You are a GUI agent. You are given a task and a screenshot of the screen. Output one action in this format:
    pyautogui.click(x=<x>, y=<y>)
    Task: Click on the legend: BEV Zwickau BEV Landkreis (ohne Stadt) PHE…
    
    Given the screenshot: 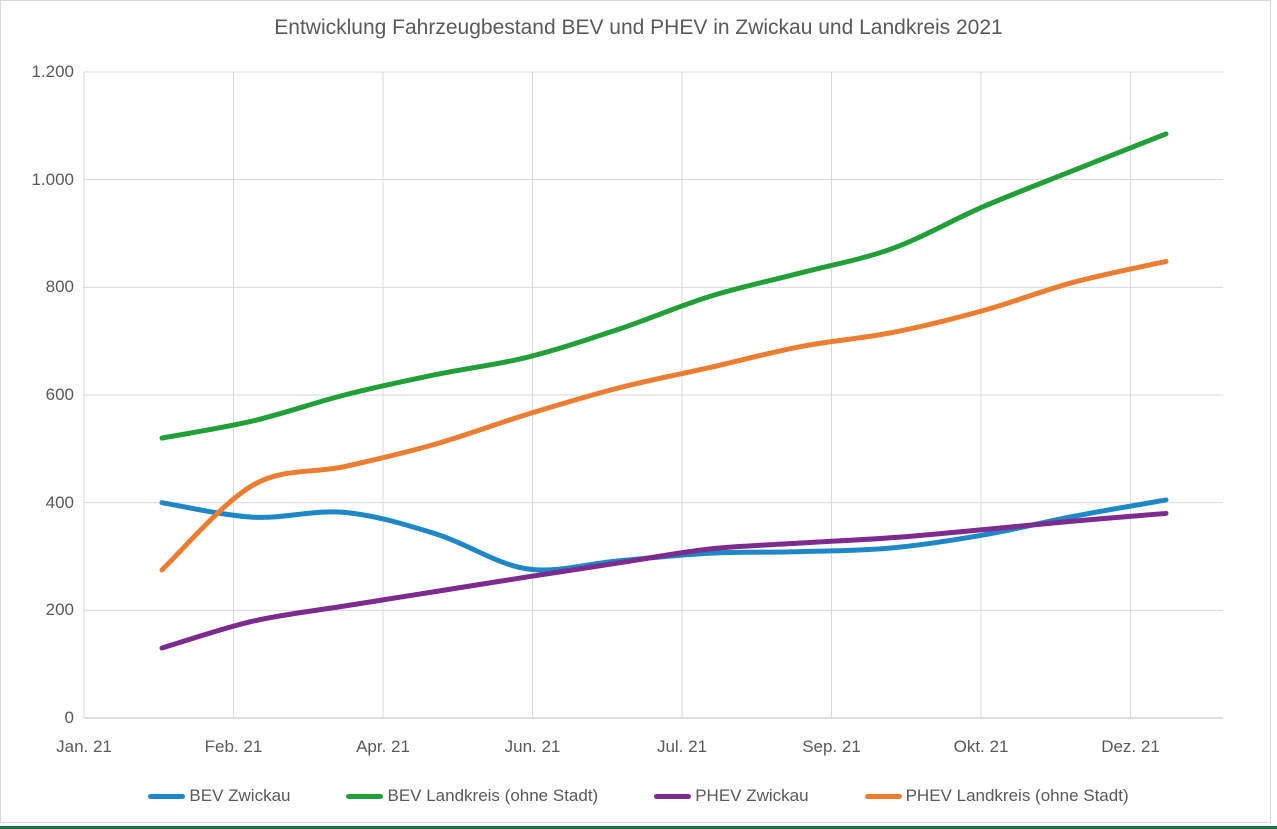 What is the action you would take?
    pyautogui.click(x=638, y=796)
    